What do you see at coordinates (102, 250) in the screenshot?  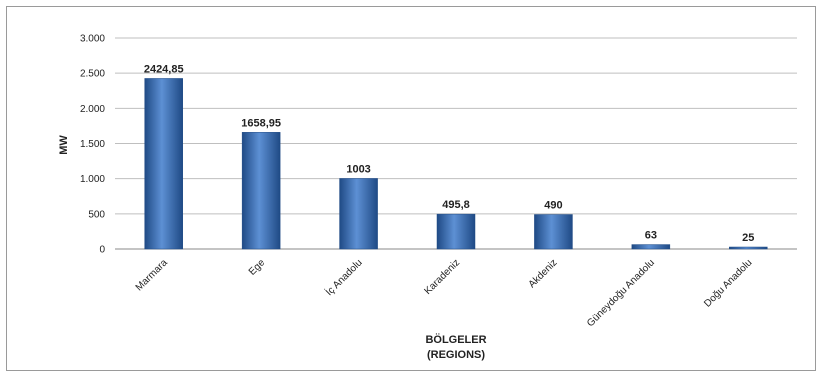 I see `y-tick-label: 0` at bounding box center [102, 250].